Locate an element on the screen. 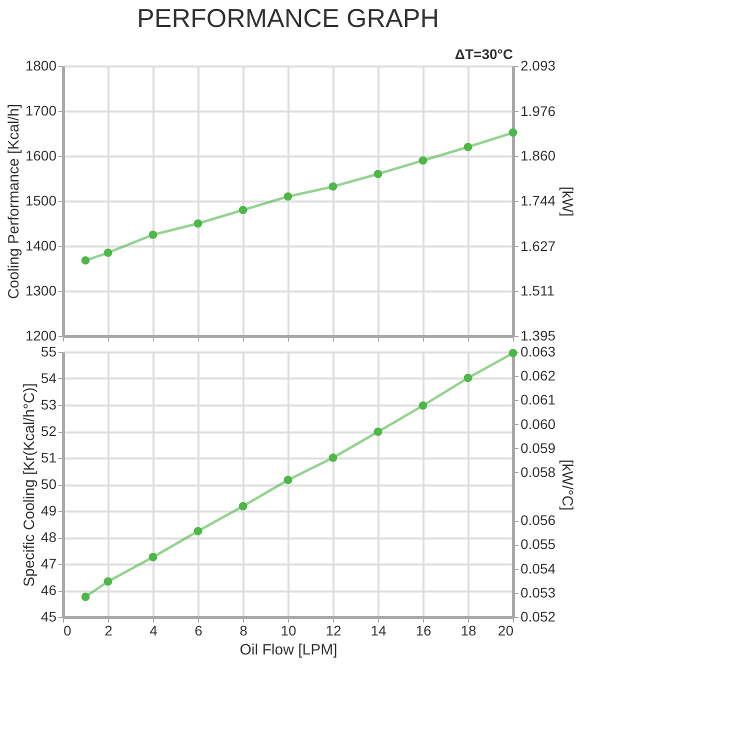 The image size is (746, 746). y2-tick-label: 0.056 is located at coordinates (538, 520).